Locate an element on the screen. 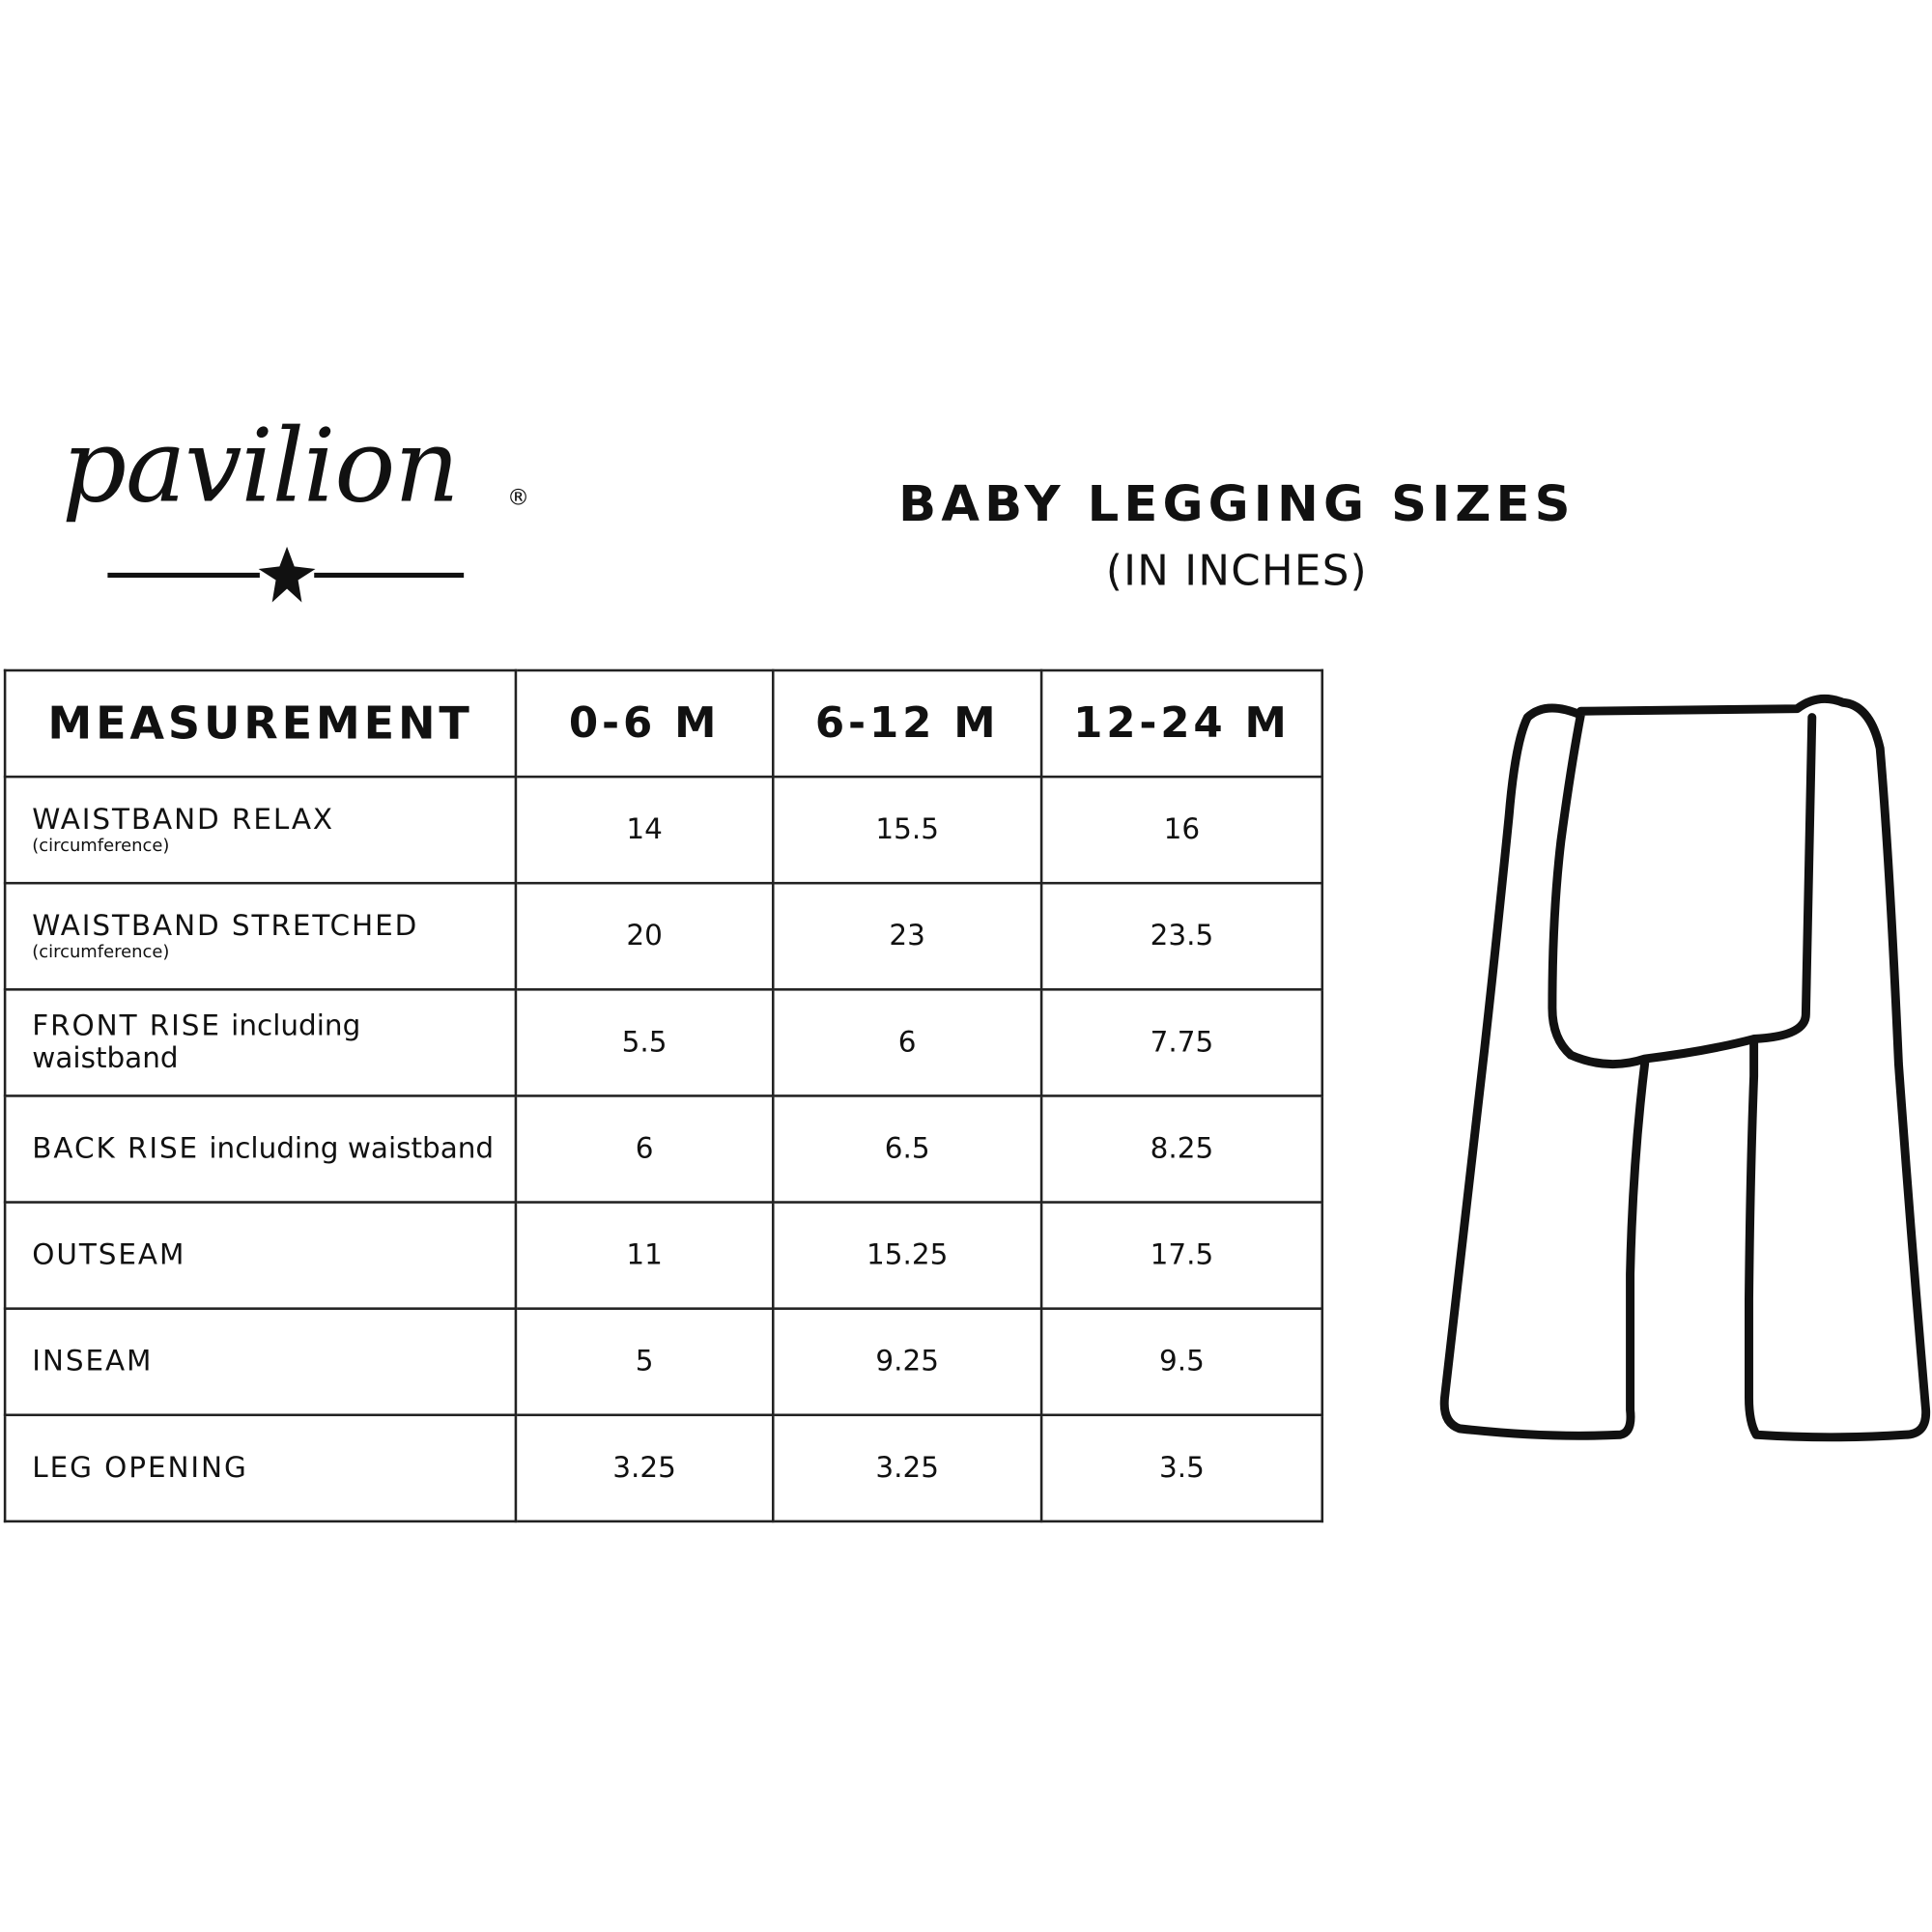 Image resolution: width=1932 pixels, height=1932 pixels. size-value: 3.5 is located at coordinates (1181, 1468).